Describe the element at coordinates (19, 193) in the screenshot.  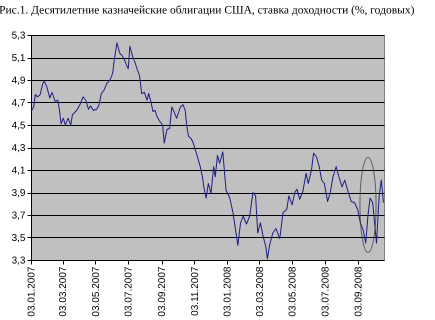
I see `y-tick-label: 3,9` at that location.